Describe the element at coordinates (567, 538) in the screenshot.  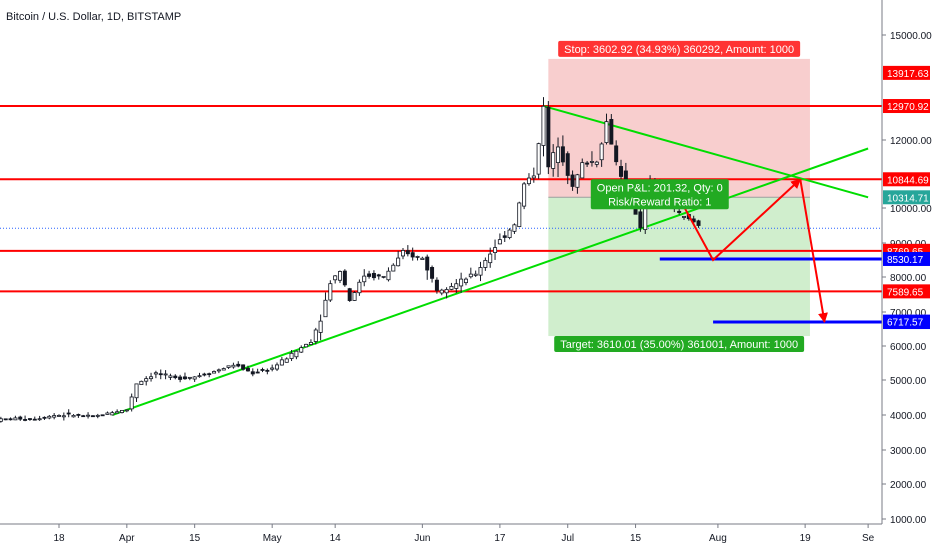
I see `time-tick-label: Jul` at that location.